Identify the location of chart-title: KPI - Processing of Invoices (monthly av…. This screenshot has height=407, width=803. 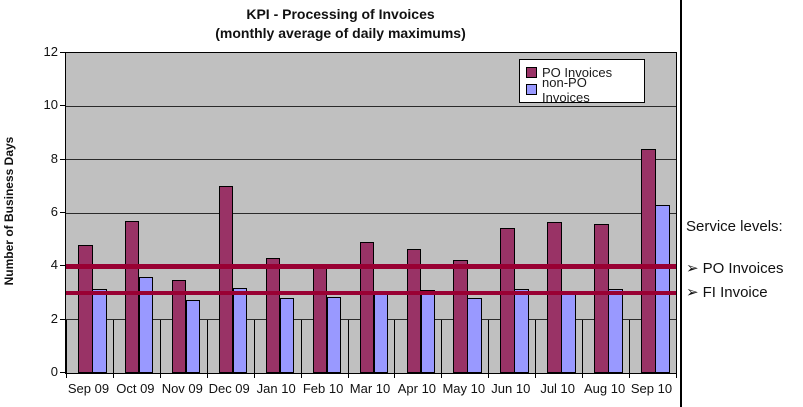
(340, 24).